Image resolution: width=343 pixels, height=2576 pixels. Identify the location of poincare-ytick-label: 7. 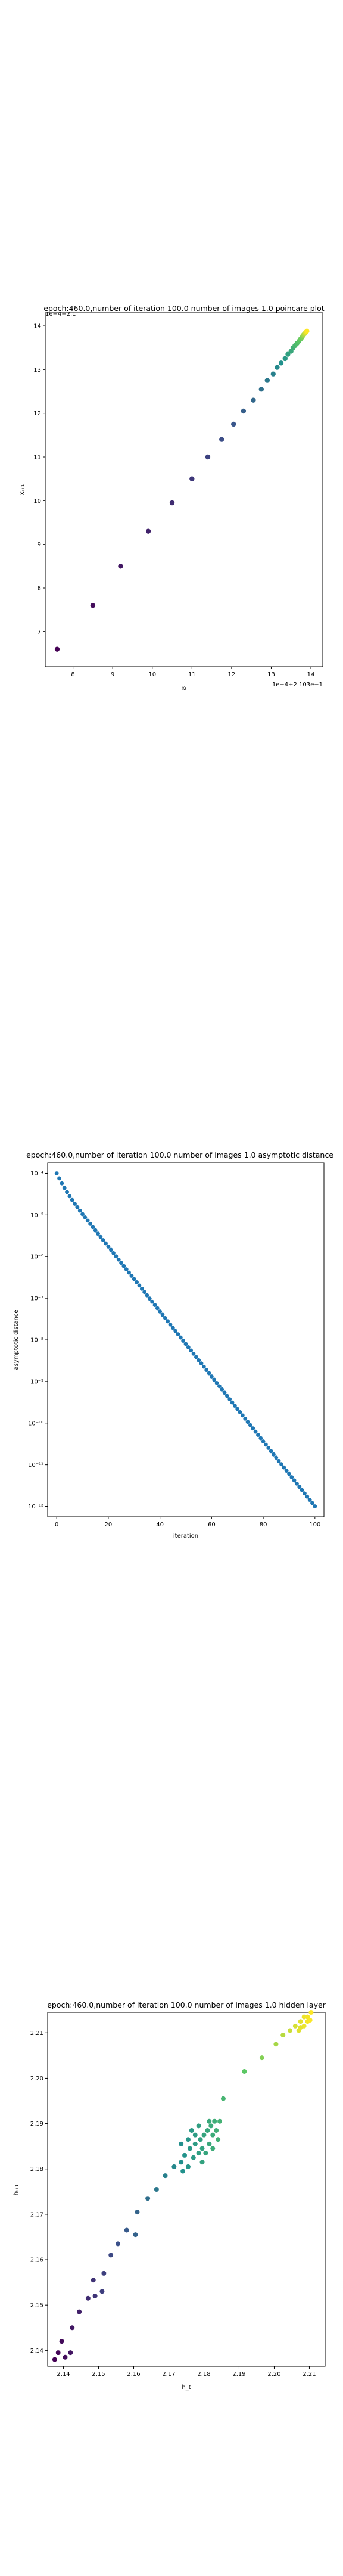
(40, 632).